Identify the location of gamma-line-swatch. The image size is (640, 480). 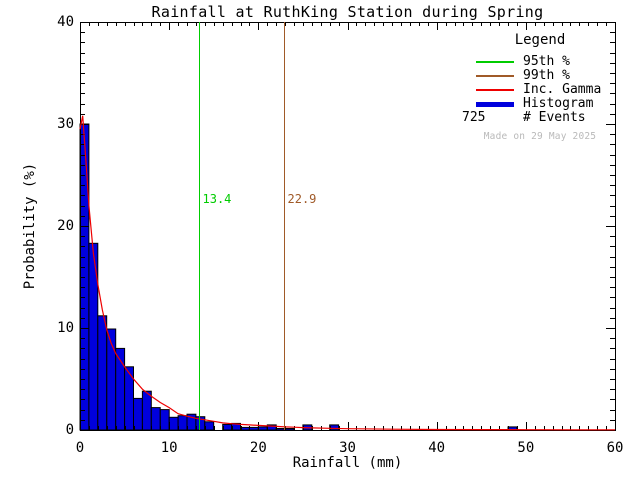
(495, 90).